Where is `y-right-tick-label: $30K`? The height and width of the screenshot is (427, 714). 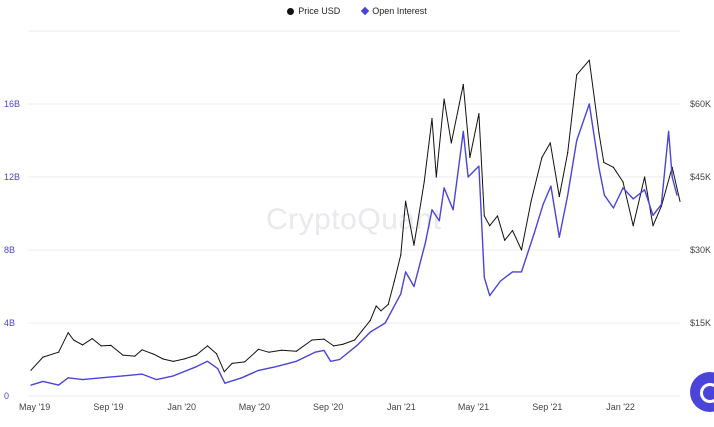 y-right-tick-label: $30K is located at coordinates (700, 250).